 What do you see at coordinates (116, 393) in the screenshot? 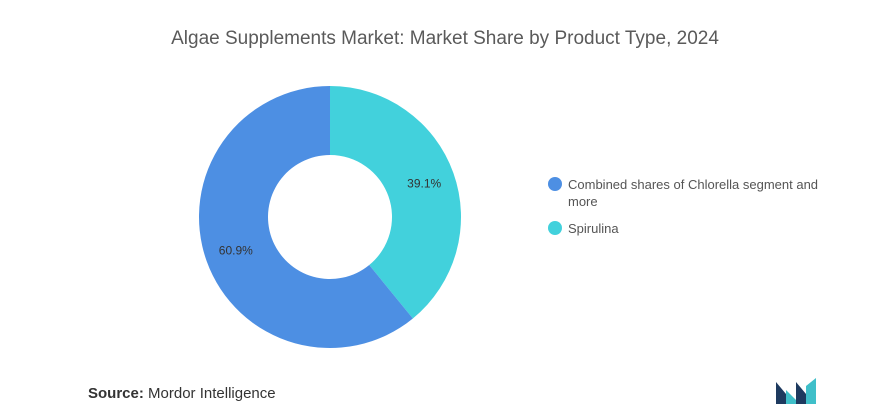
I see `source-label: Source:` at bounding box center [116, 393].